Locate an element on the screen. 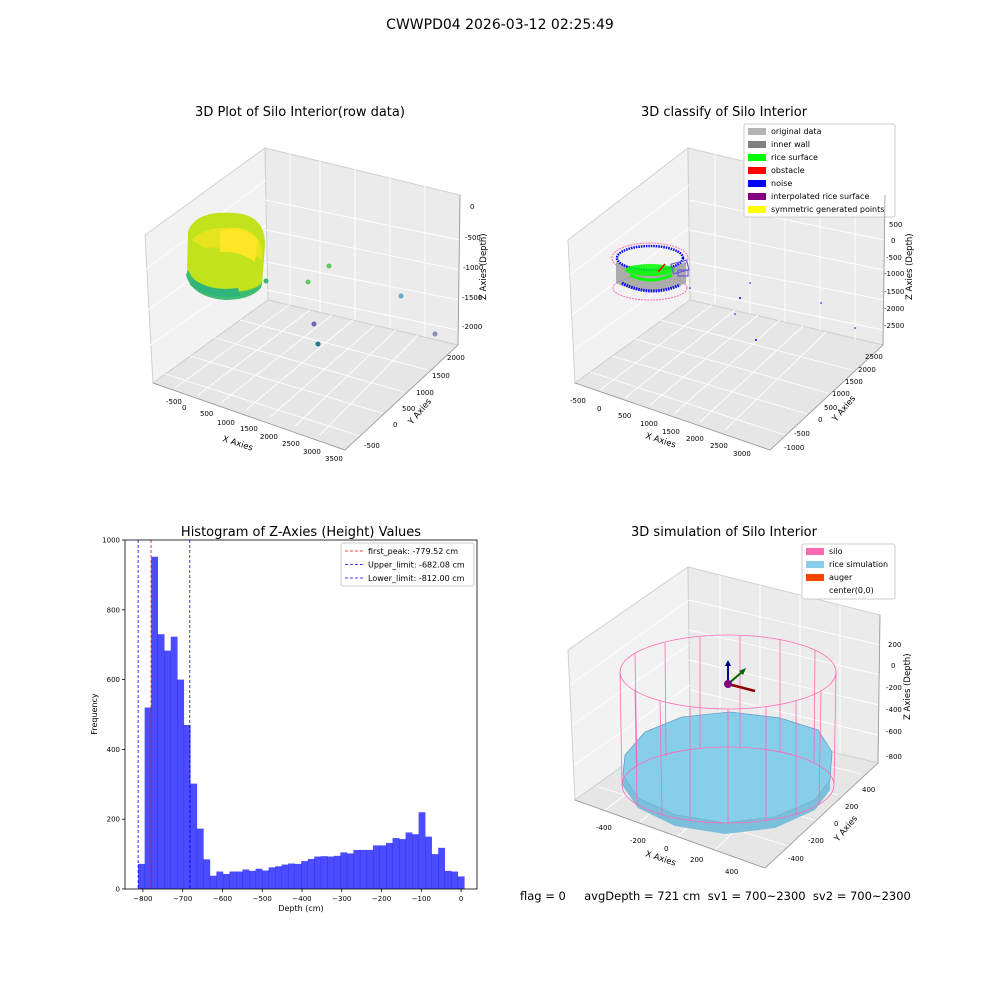 The width and height of the screenshot is (1000, 1000). raw-ztick: 0 is located at coordinates (472, 207).